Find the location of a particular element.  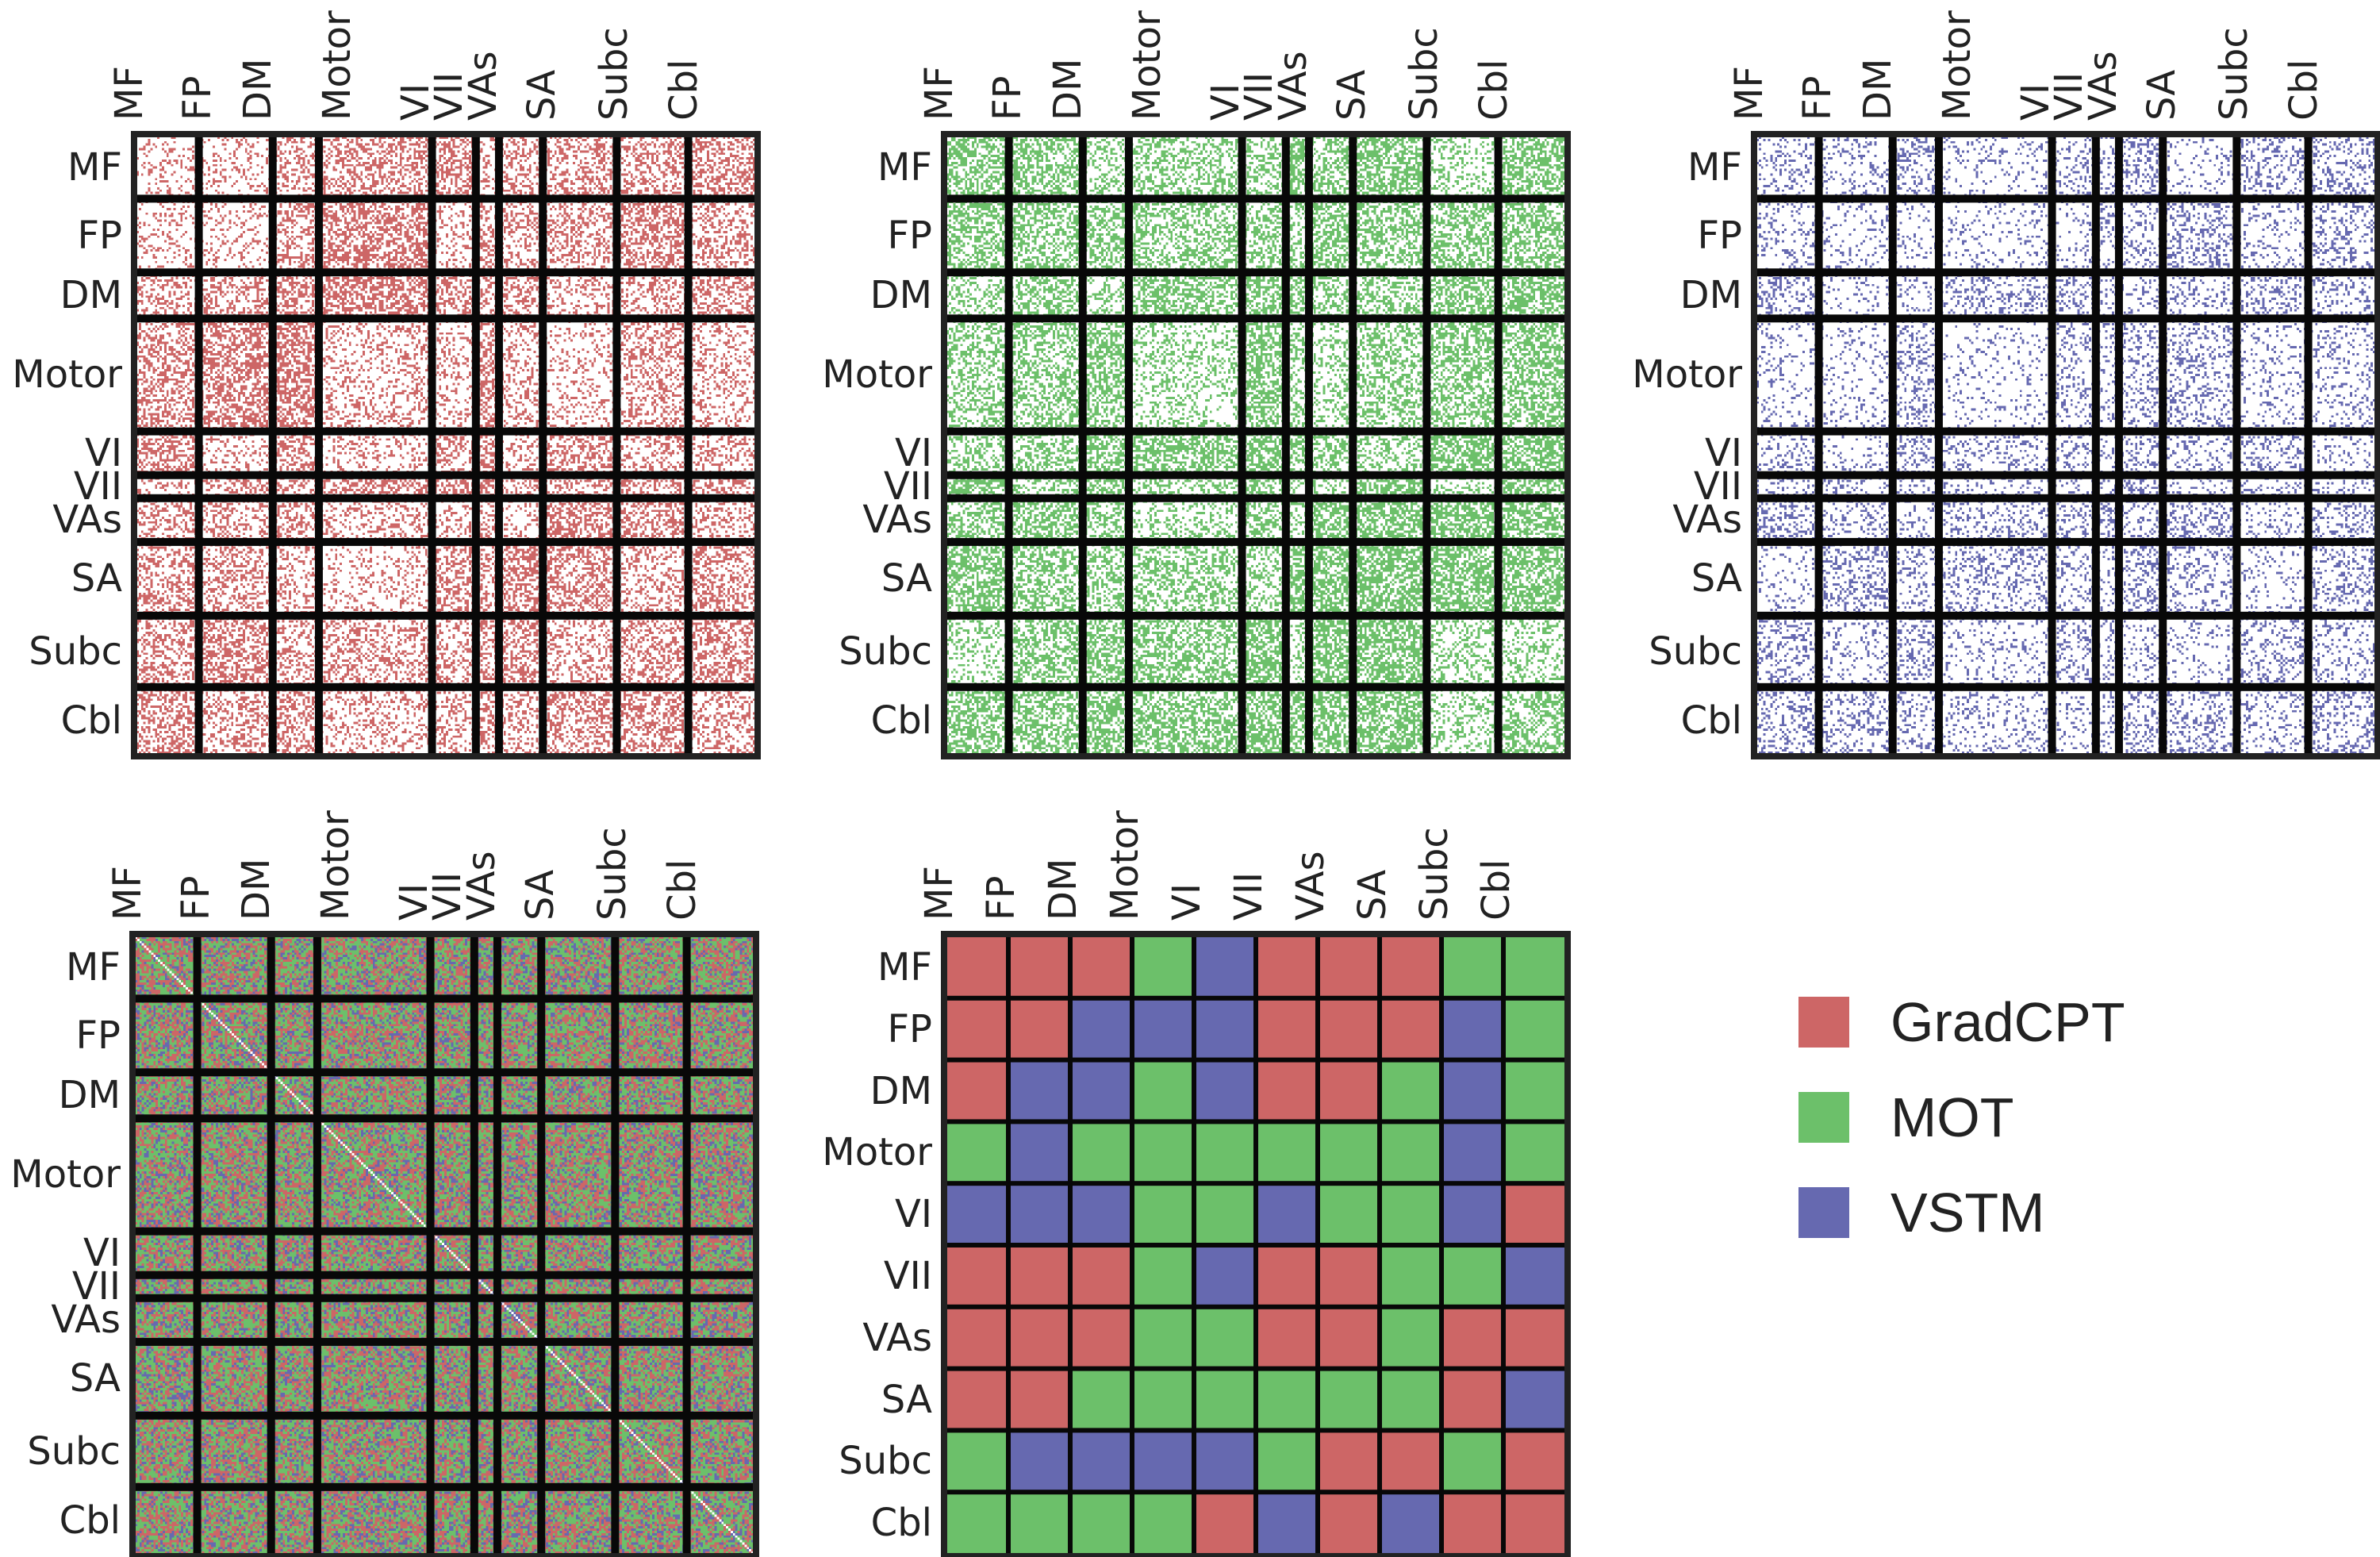

gradcpt-col-label-subc: Subc is located at coordinates (614, 74).